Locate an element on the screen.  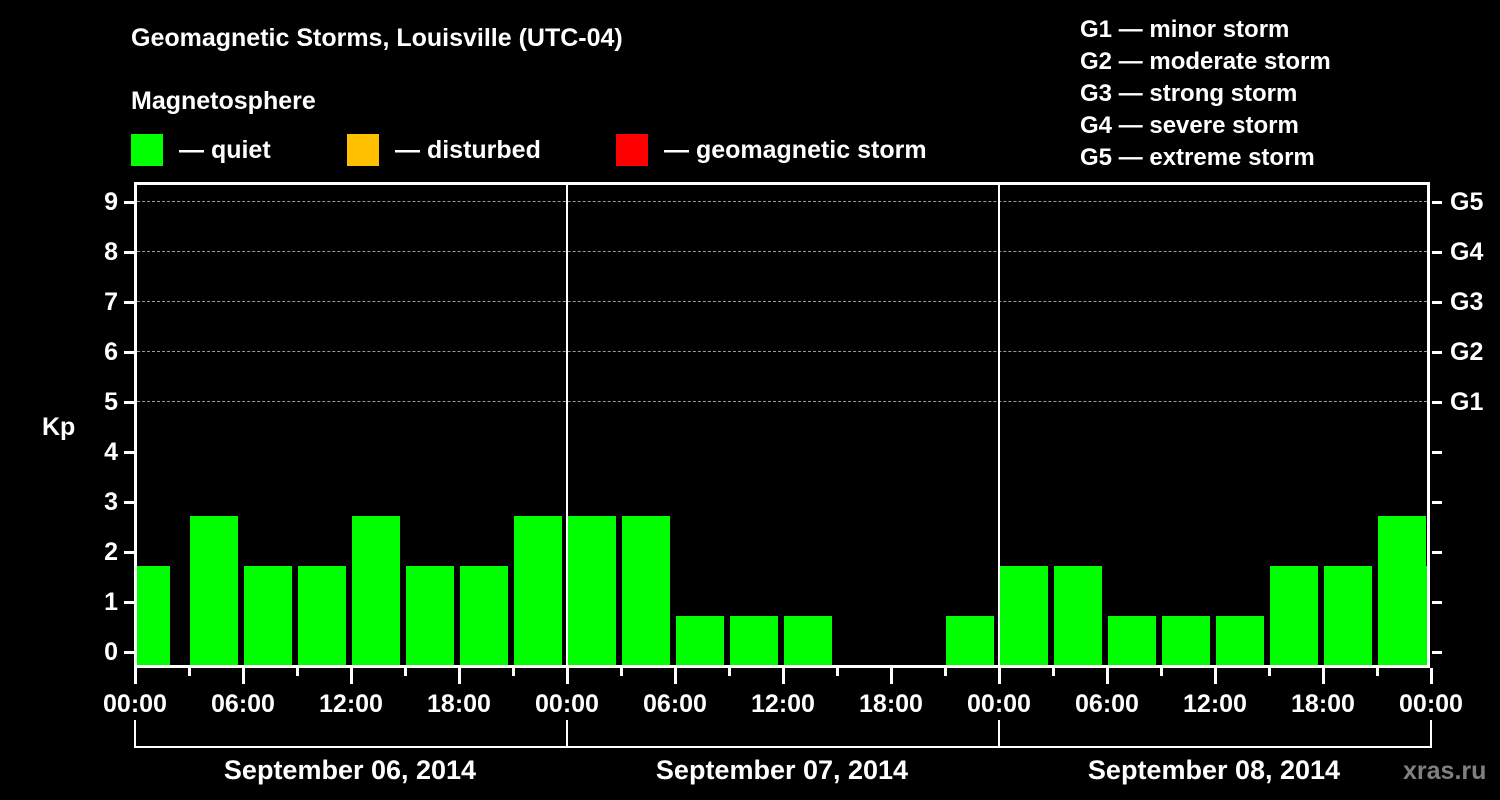
legend-quiet: — quiet is located at coordinates (201, 150).